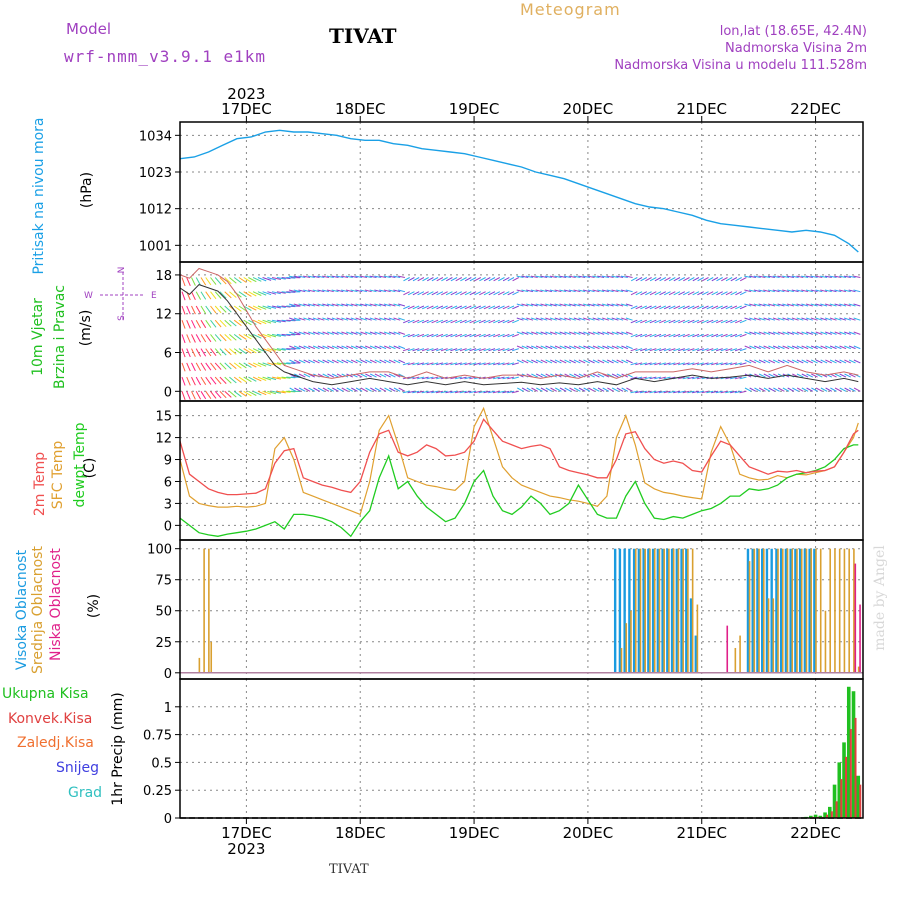 Image resolution: width=900 pixels, height=900 pixels. I want to click on y-tick-label: 12, so click(163, 315).